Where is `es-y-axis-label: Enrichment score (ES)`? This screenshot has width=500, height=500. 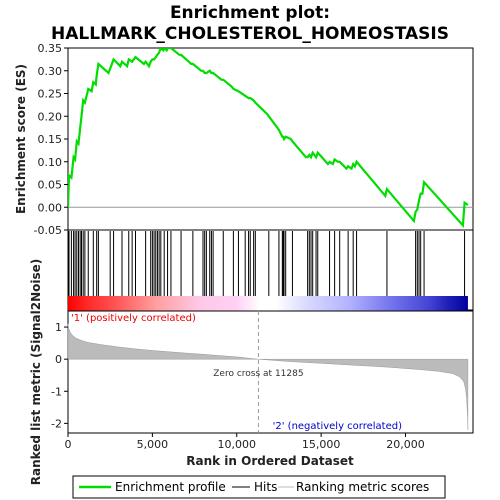
es-y-axis-label: Enrichment score (ES) is located at coordinates (21, 139).